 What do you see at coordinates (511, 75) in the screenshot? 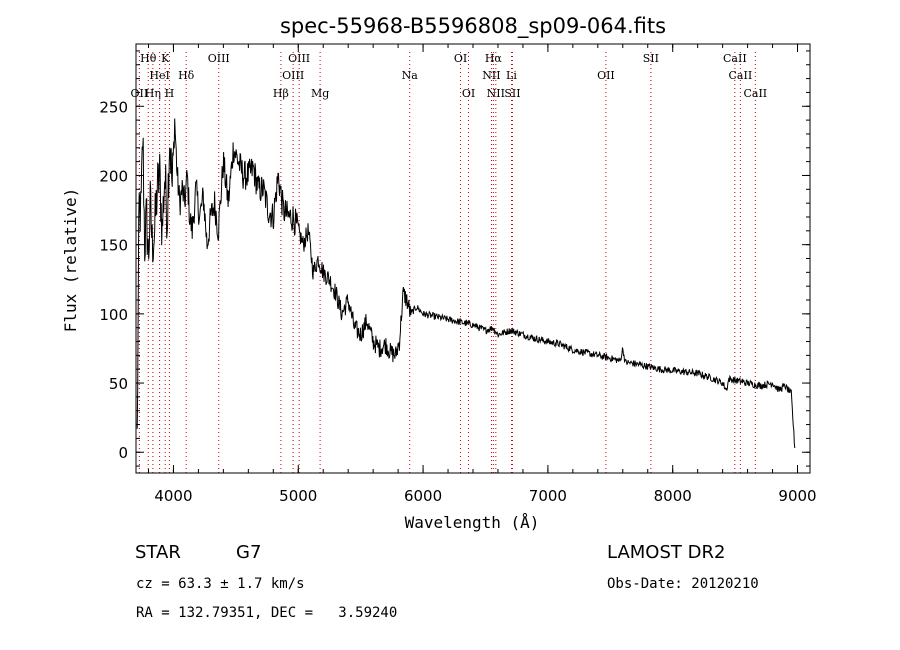
I see `spectral-line-label: Li` at bounding box center [511, 75].